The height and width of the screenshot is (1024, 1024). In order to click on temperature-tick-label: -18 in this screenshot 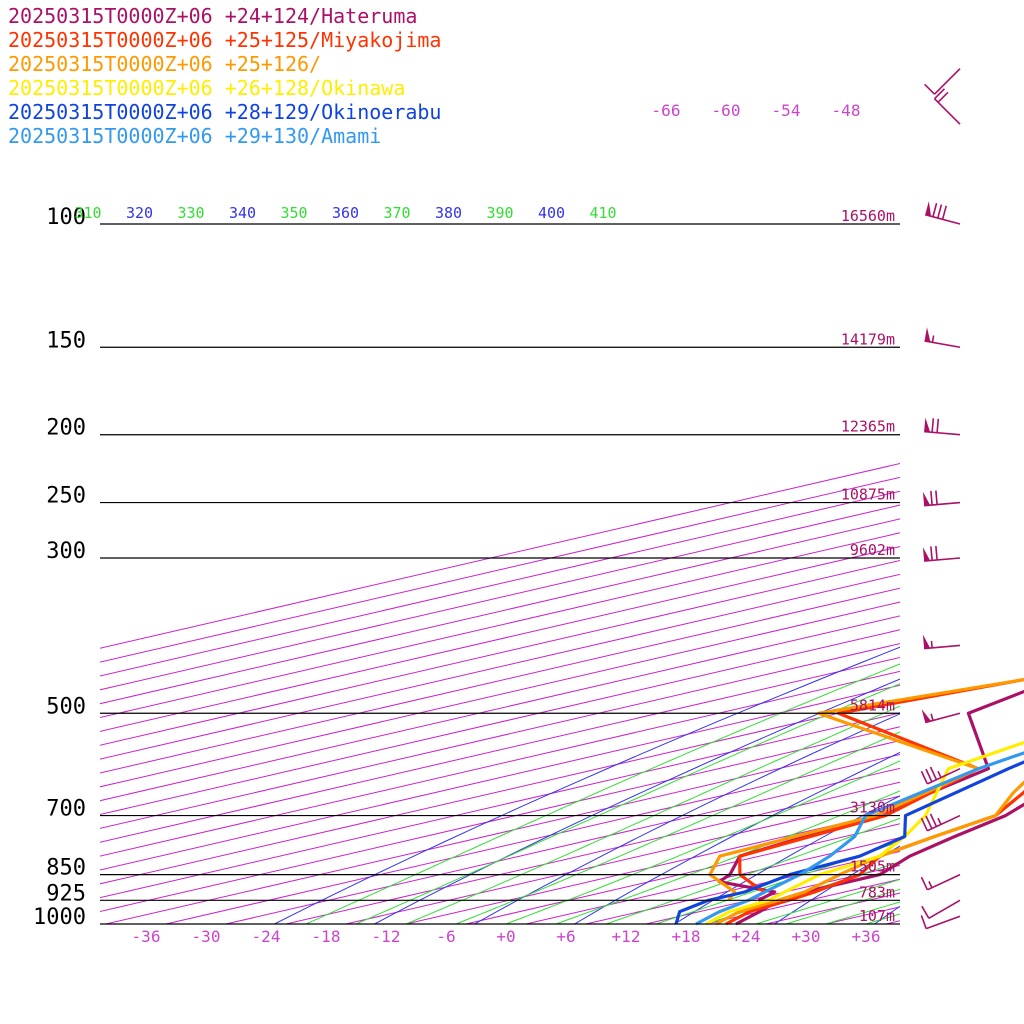, I will do `click(326, 936)`.